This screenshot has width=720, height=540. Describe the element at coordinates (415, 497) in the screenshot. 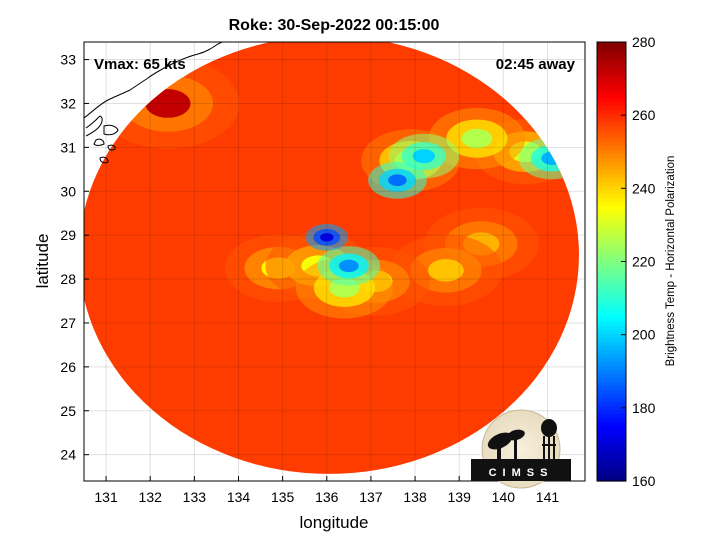

I see `x-tick-label: 138` at that location.